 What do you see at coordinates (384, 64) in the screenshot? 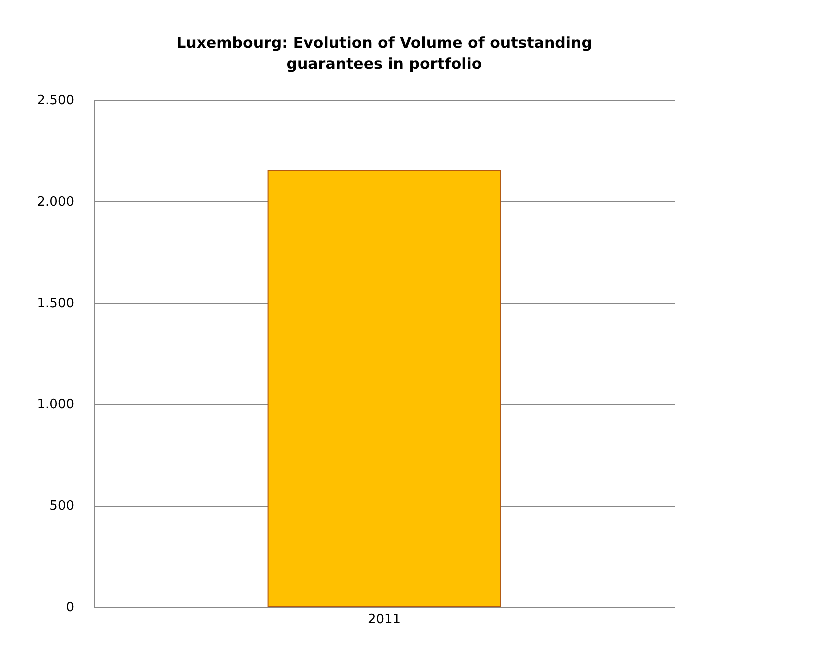
I see `text: guarantees in portfolio` at bounding box center [384, 64].